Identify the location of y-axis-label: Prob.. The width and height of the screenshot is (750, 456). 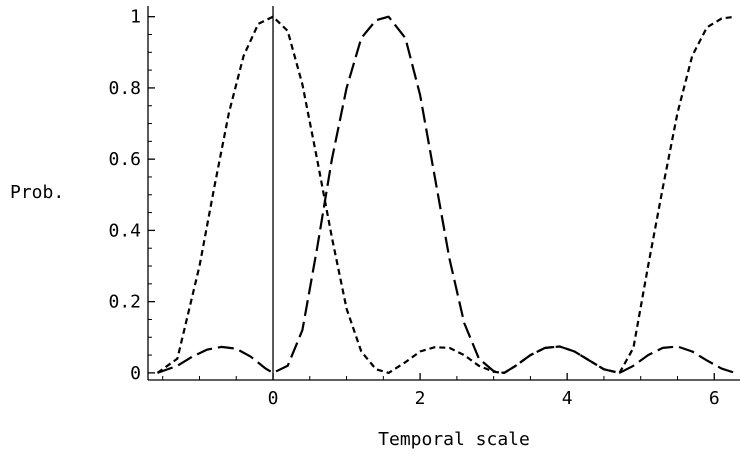
(37, 192).